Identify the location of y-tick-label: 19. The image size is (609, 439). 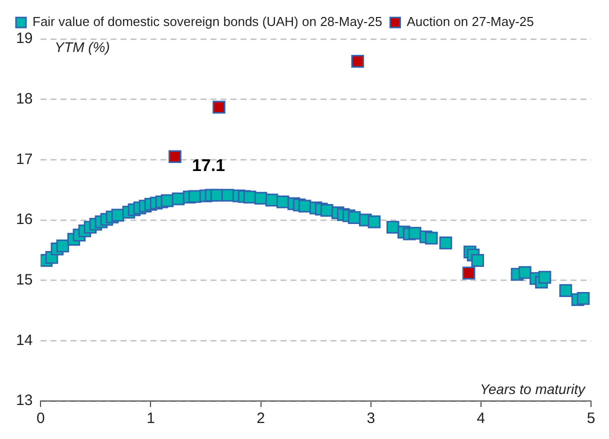
(24, 39).